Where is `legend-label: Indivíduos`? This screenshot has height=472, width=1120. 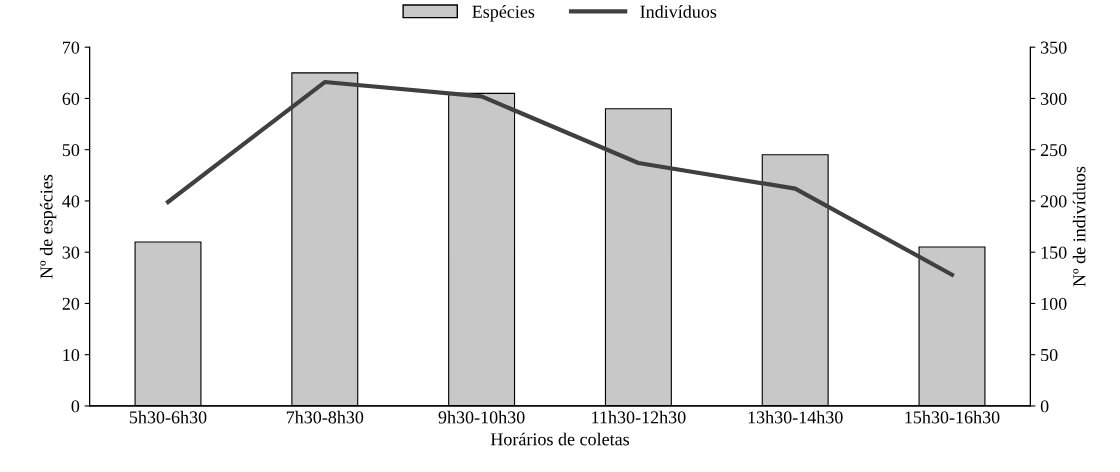 legend-label: Indivíduos is located at coordinates (678, 11).